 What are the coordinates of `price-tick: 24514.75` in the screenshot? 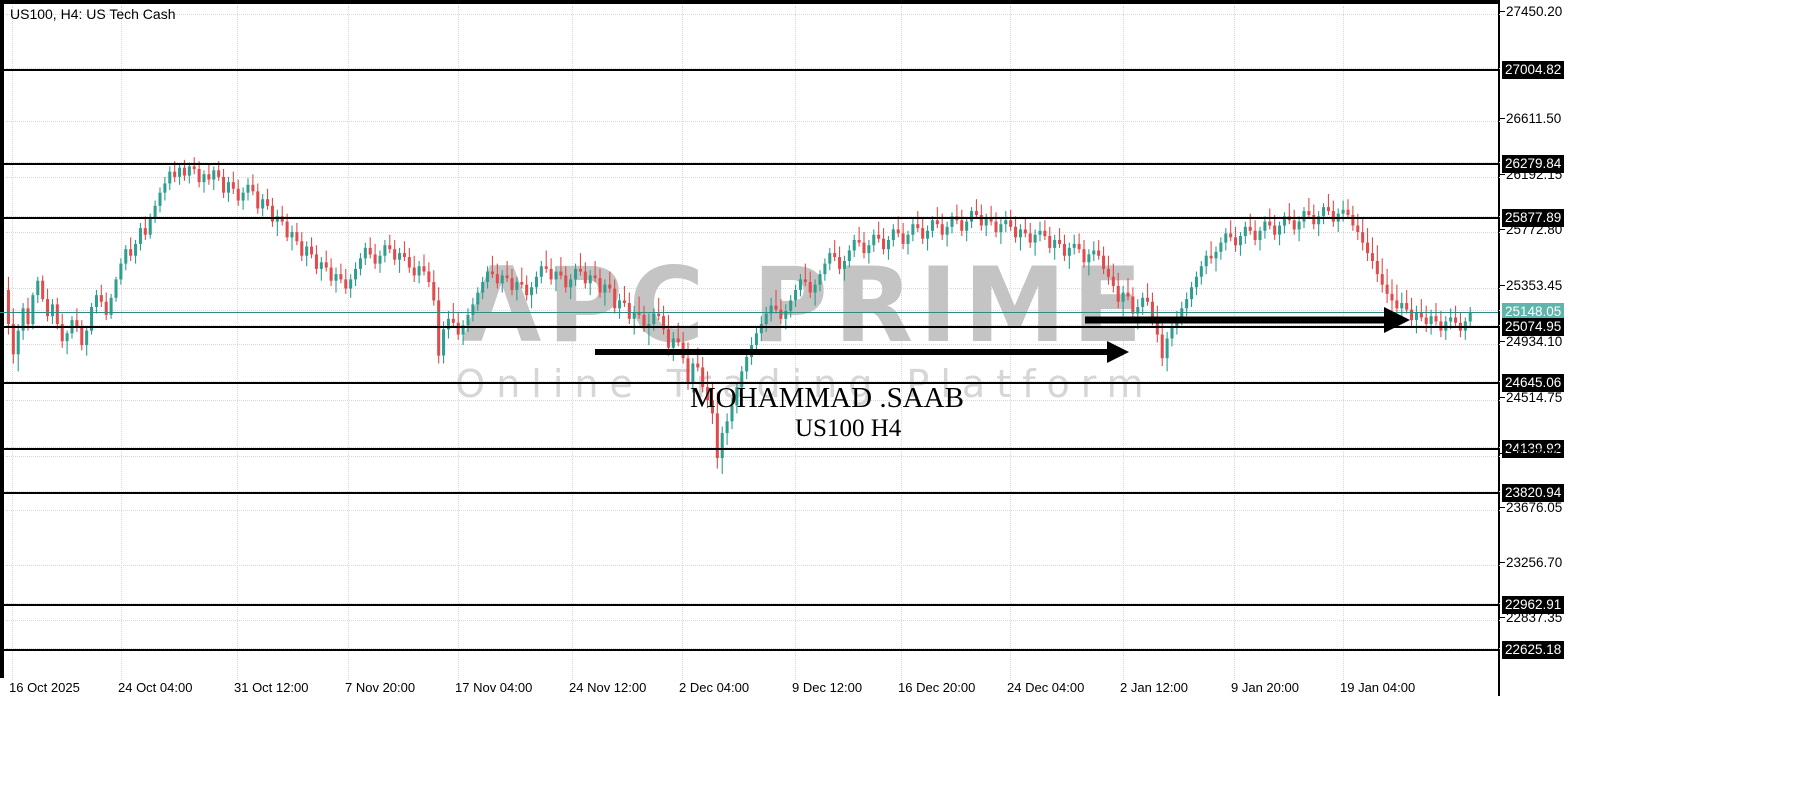 It's located at (1531, 398).